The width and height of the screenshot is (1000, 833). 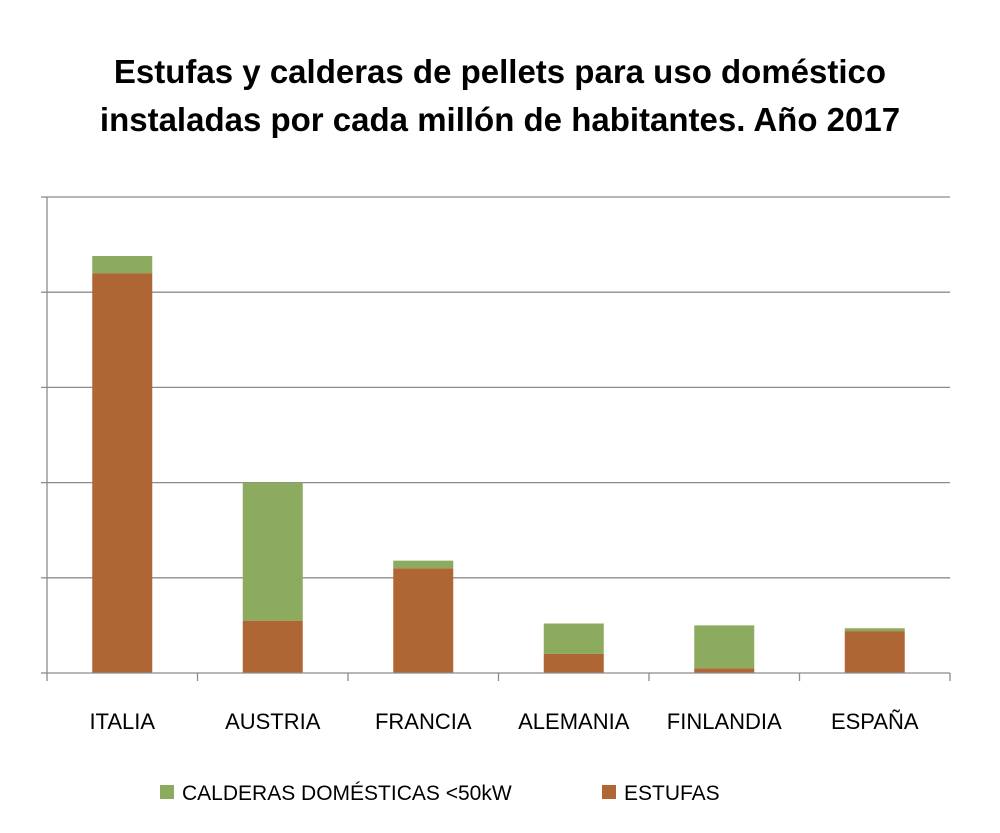 I want to click on bar-calderas-finlandia, so click(x=724, y=647).